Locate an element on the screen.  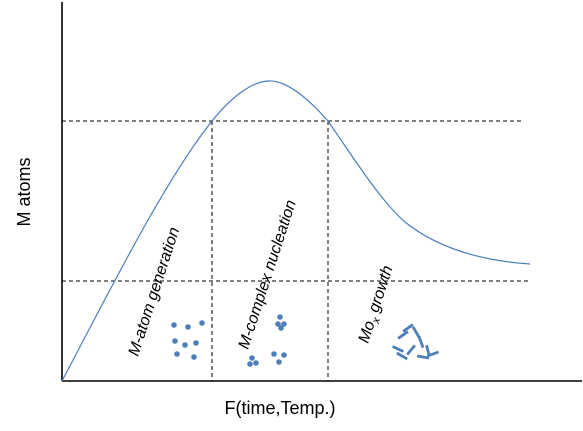
atom-clusters-icon is located at coordinates (267, 340).